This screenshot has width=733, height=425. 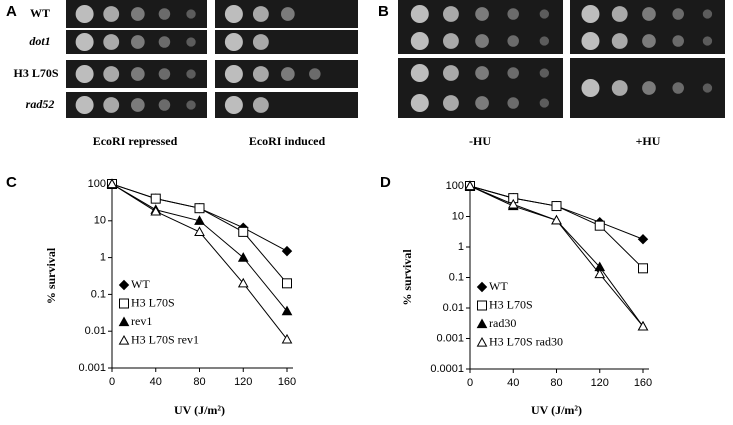 I want to click on legend-label: rad30, so click(x=502, y=323).